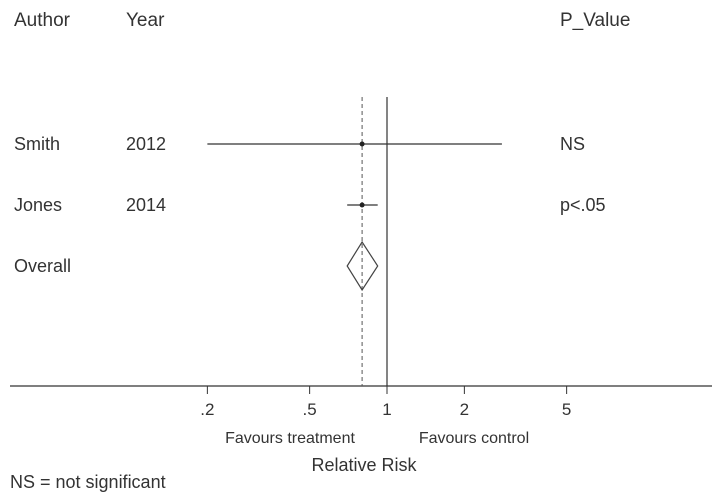  What do you see at coordinates (37, 144) in the screenshot?
I see `study-author: Smith` at bounding box center [37, 144].